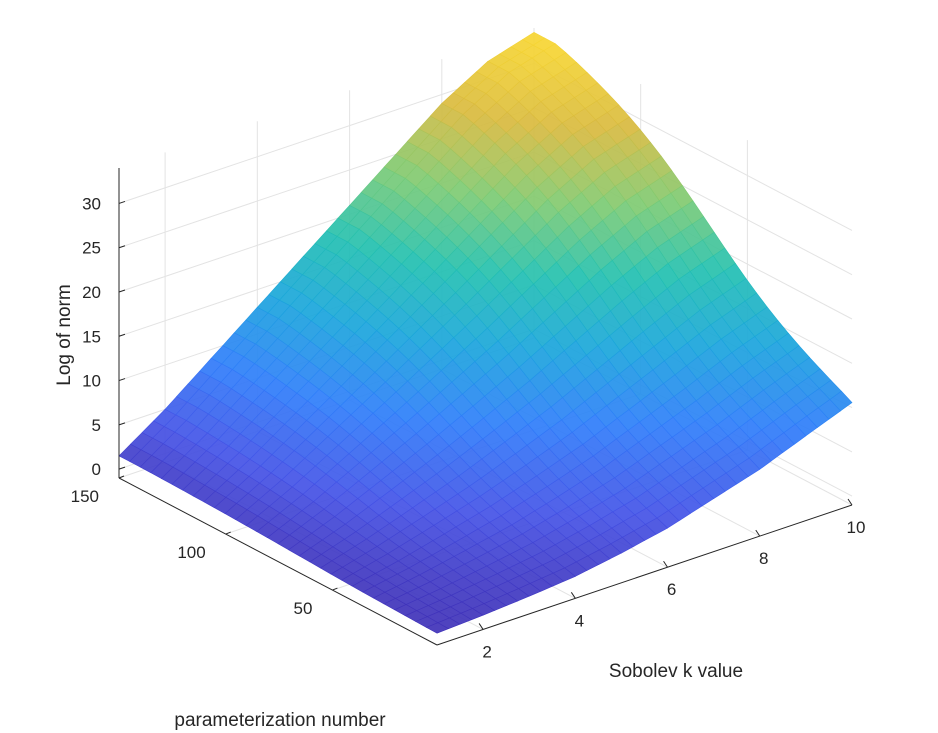 The height and width of the screenshot is (733, 938). I want to click on x-axis-label: Sobolev k value, so click(676, 671).